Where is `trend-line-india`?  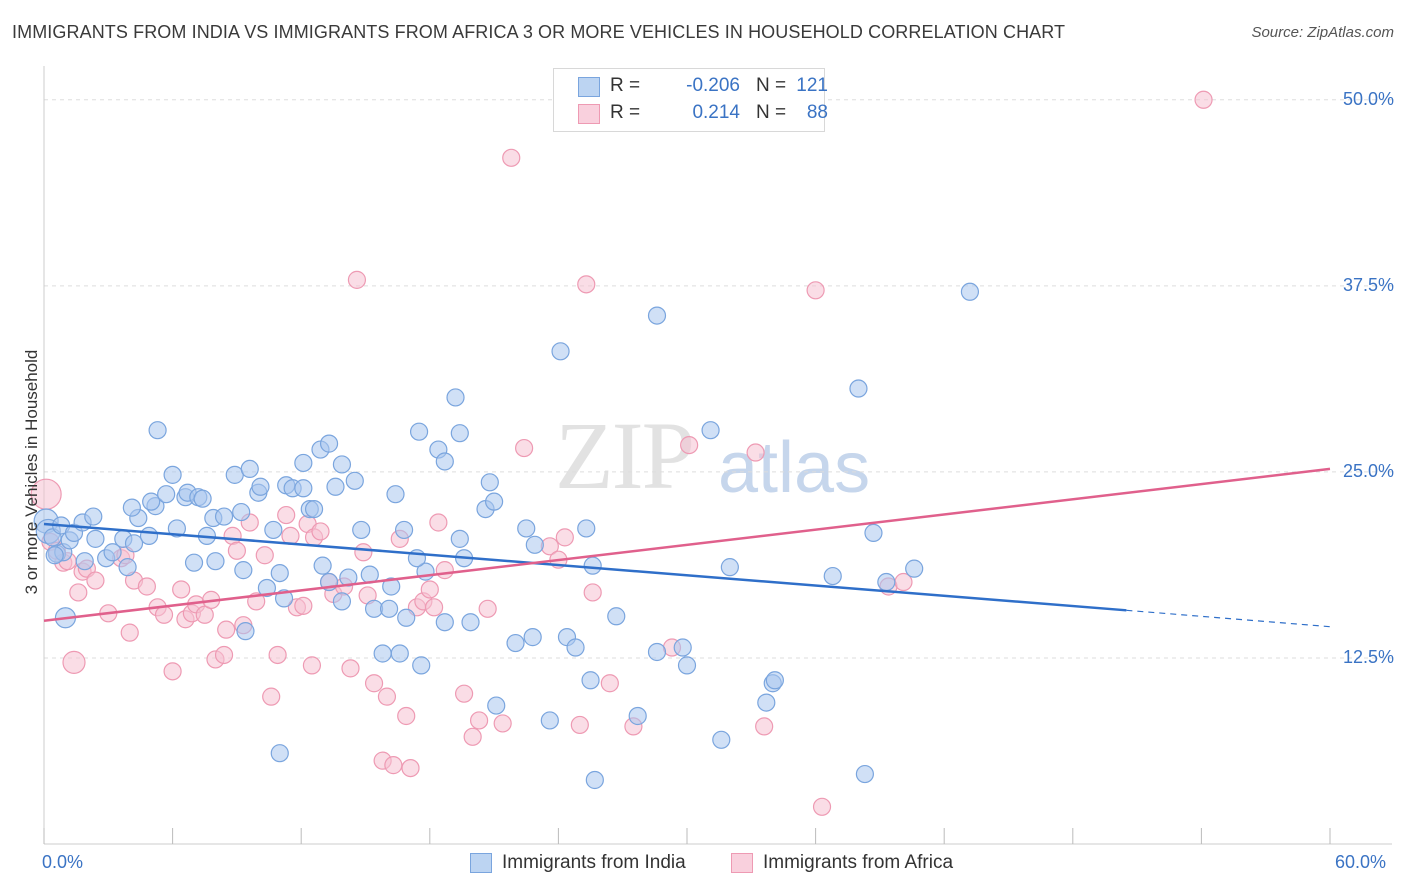
trend-line-india is located at coordinates (585, 567).